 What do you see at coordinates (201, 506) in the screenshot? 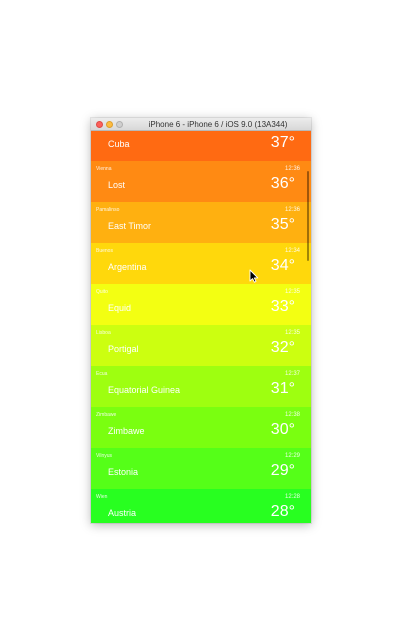
I see `country-row: Wien Austria 12:28 28°` at bounding box center [201, 506].